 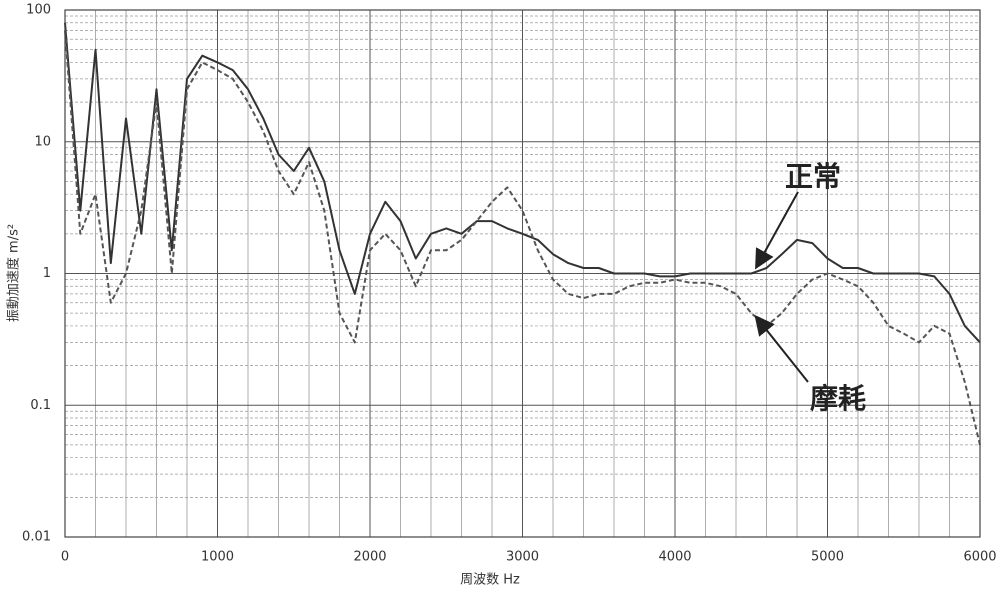 What do you see at coordinates (38, 10) in the screenshot?
I see `y-tick-label: 100` at bounding box center [38, 10].